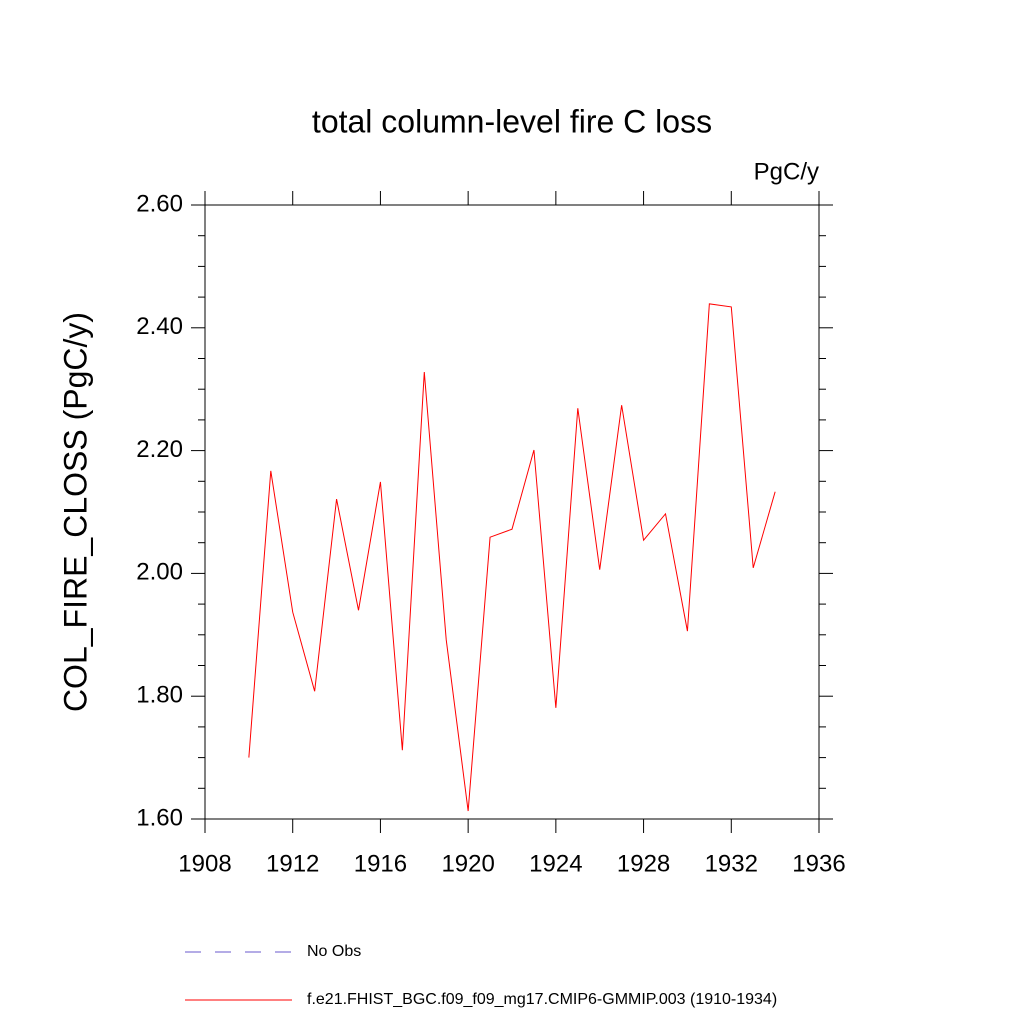 This screenshot has height=1029, width=1024. What do you see at coordinates (380, 863) in the screenshot?
I see `x-tick-label: 1916` at bounding box center [380, 863].